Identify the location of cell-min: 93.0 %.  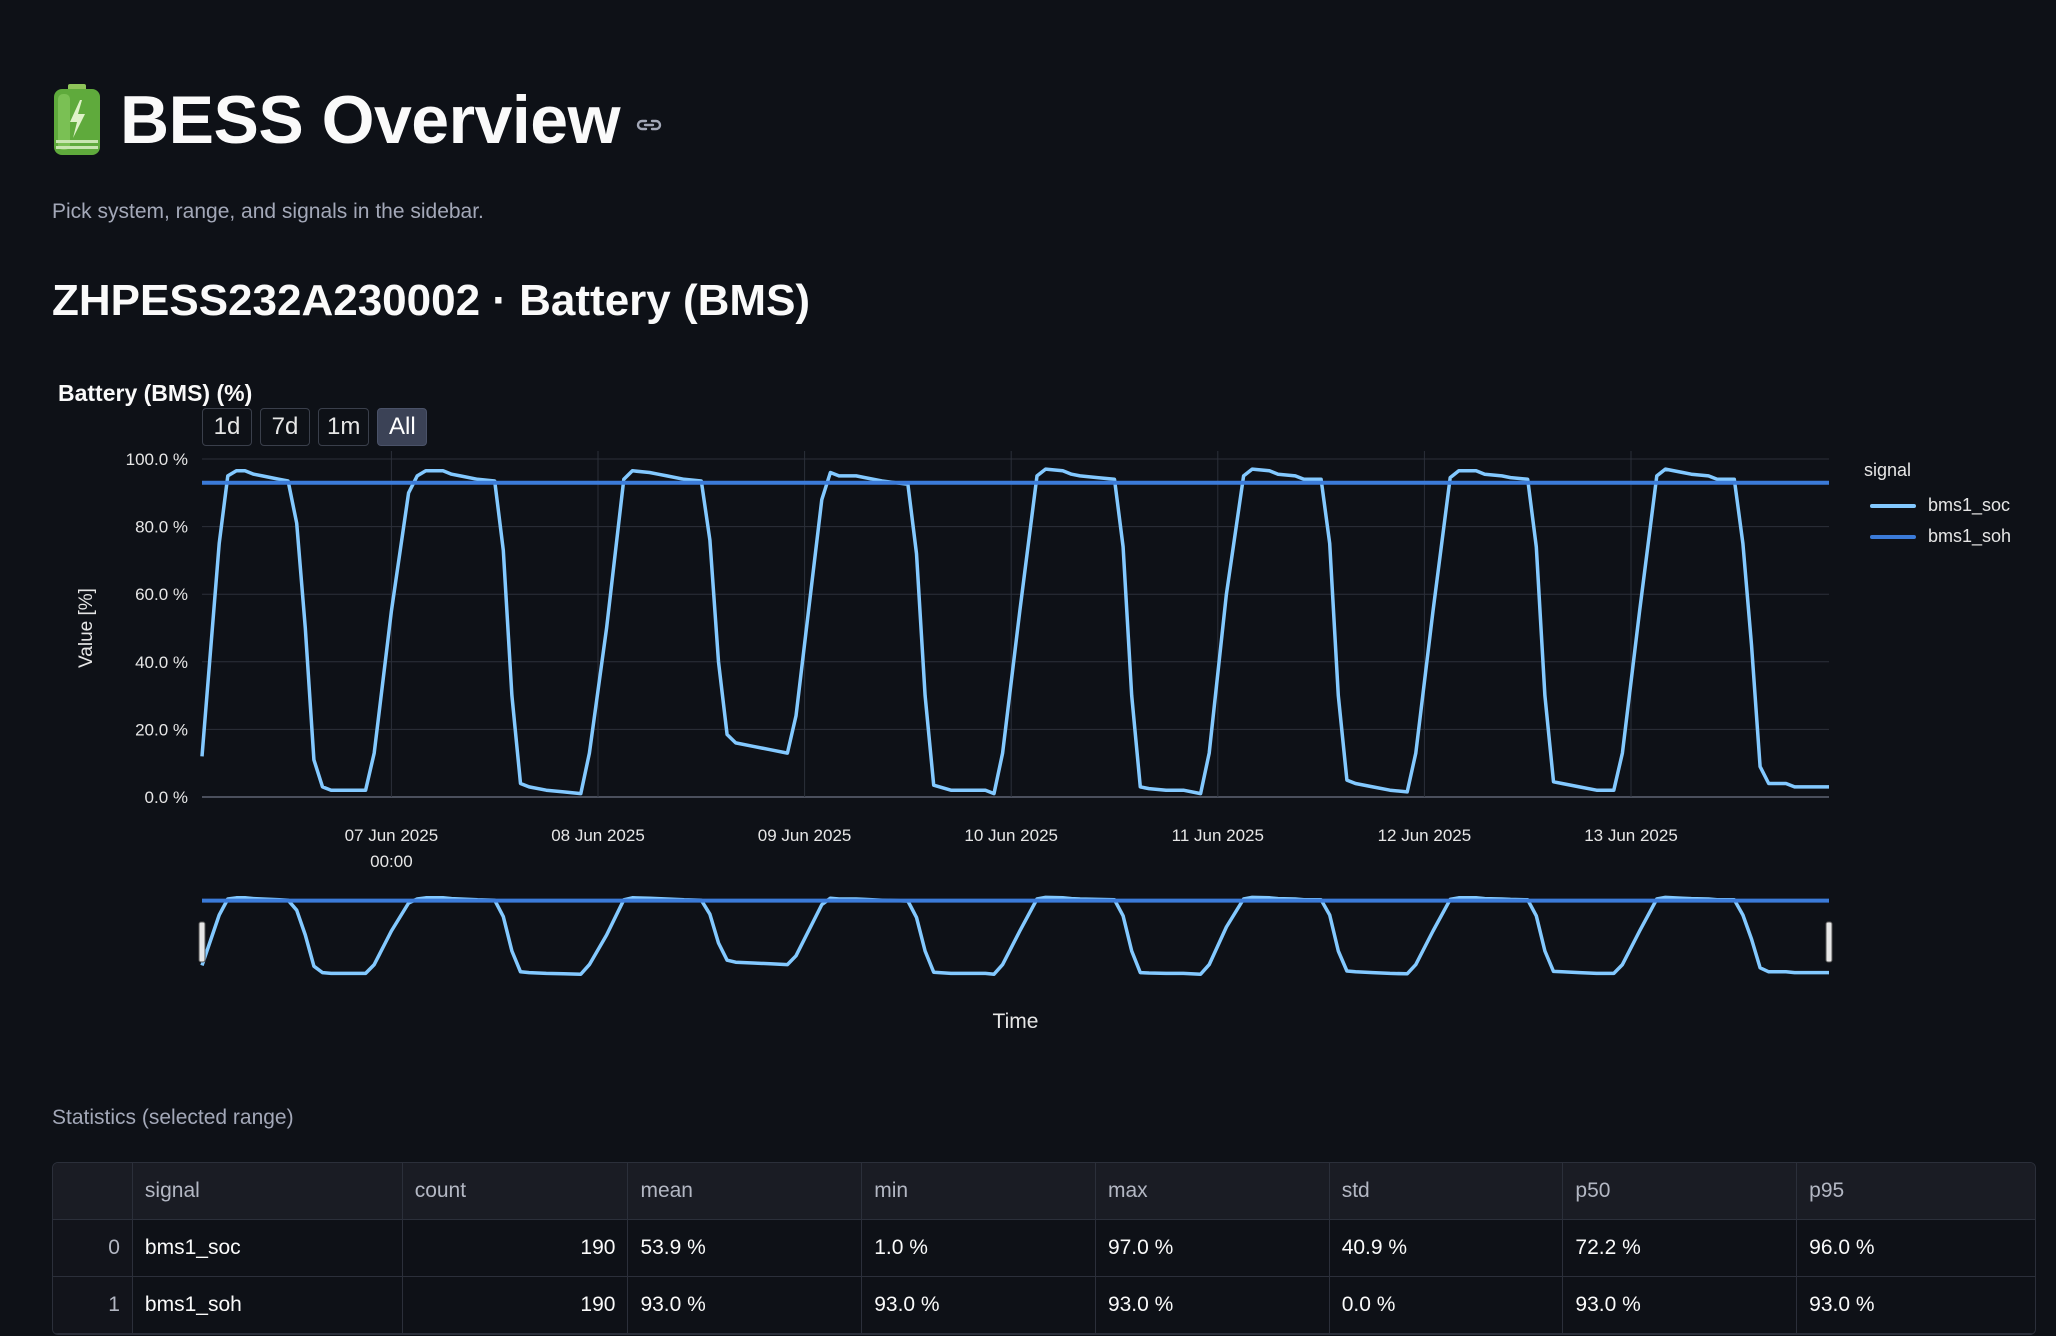
(979, 1305).